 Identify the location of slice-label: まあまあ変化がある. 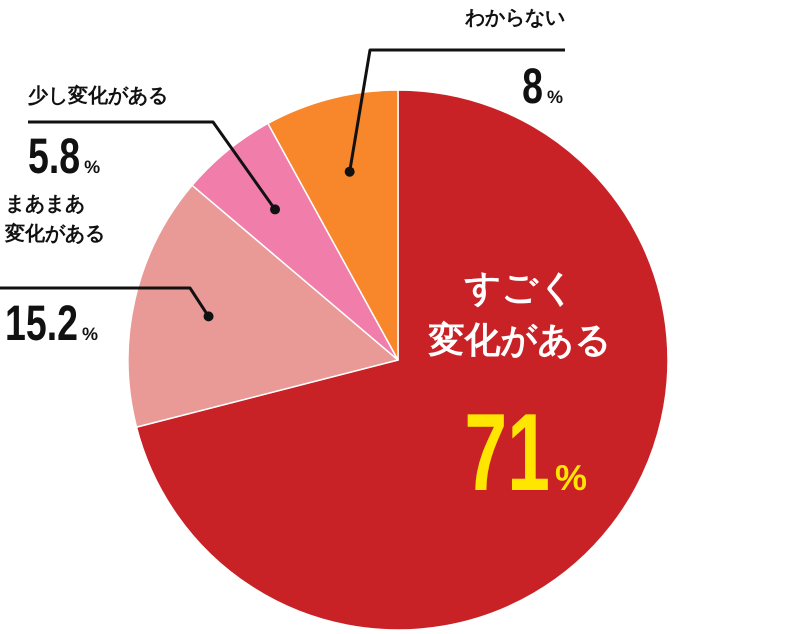
(54, 218).